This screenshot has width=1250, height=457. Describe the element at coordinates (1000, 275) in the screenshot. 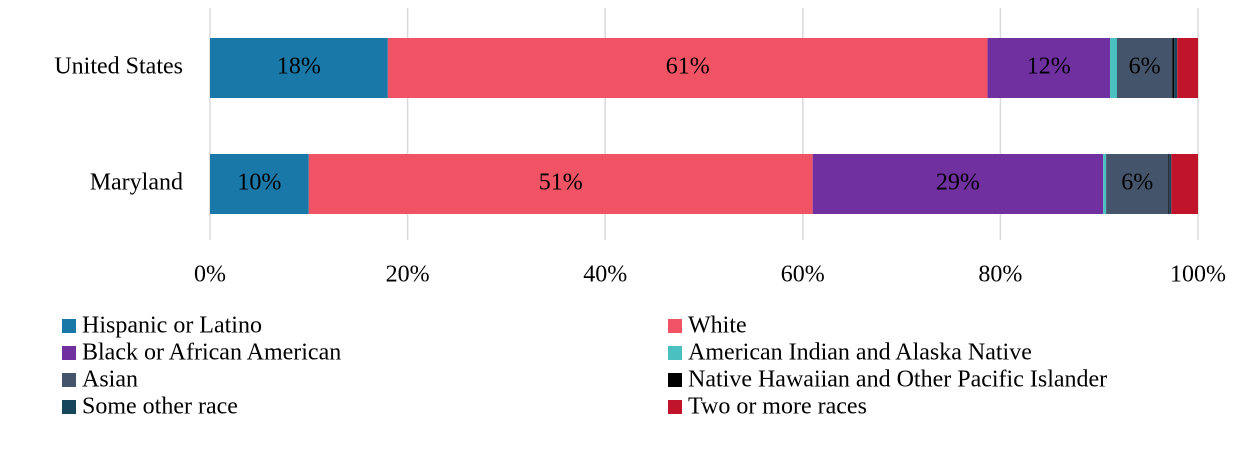

I see `x-tick-label: 80%` at that location.